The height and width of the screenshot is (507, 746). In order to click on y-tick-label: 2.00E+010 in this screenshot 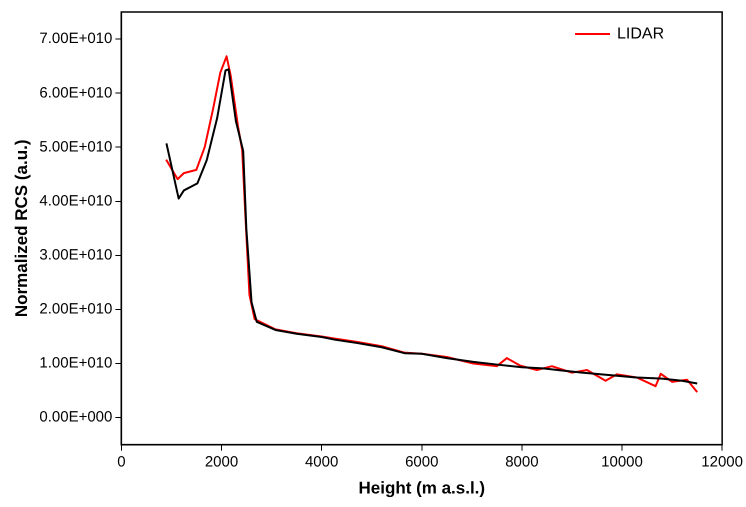, I will do `click(75, 309)`.